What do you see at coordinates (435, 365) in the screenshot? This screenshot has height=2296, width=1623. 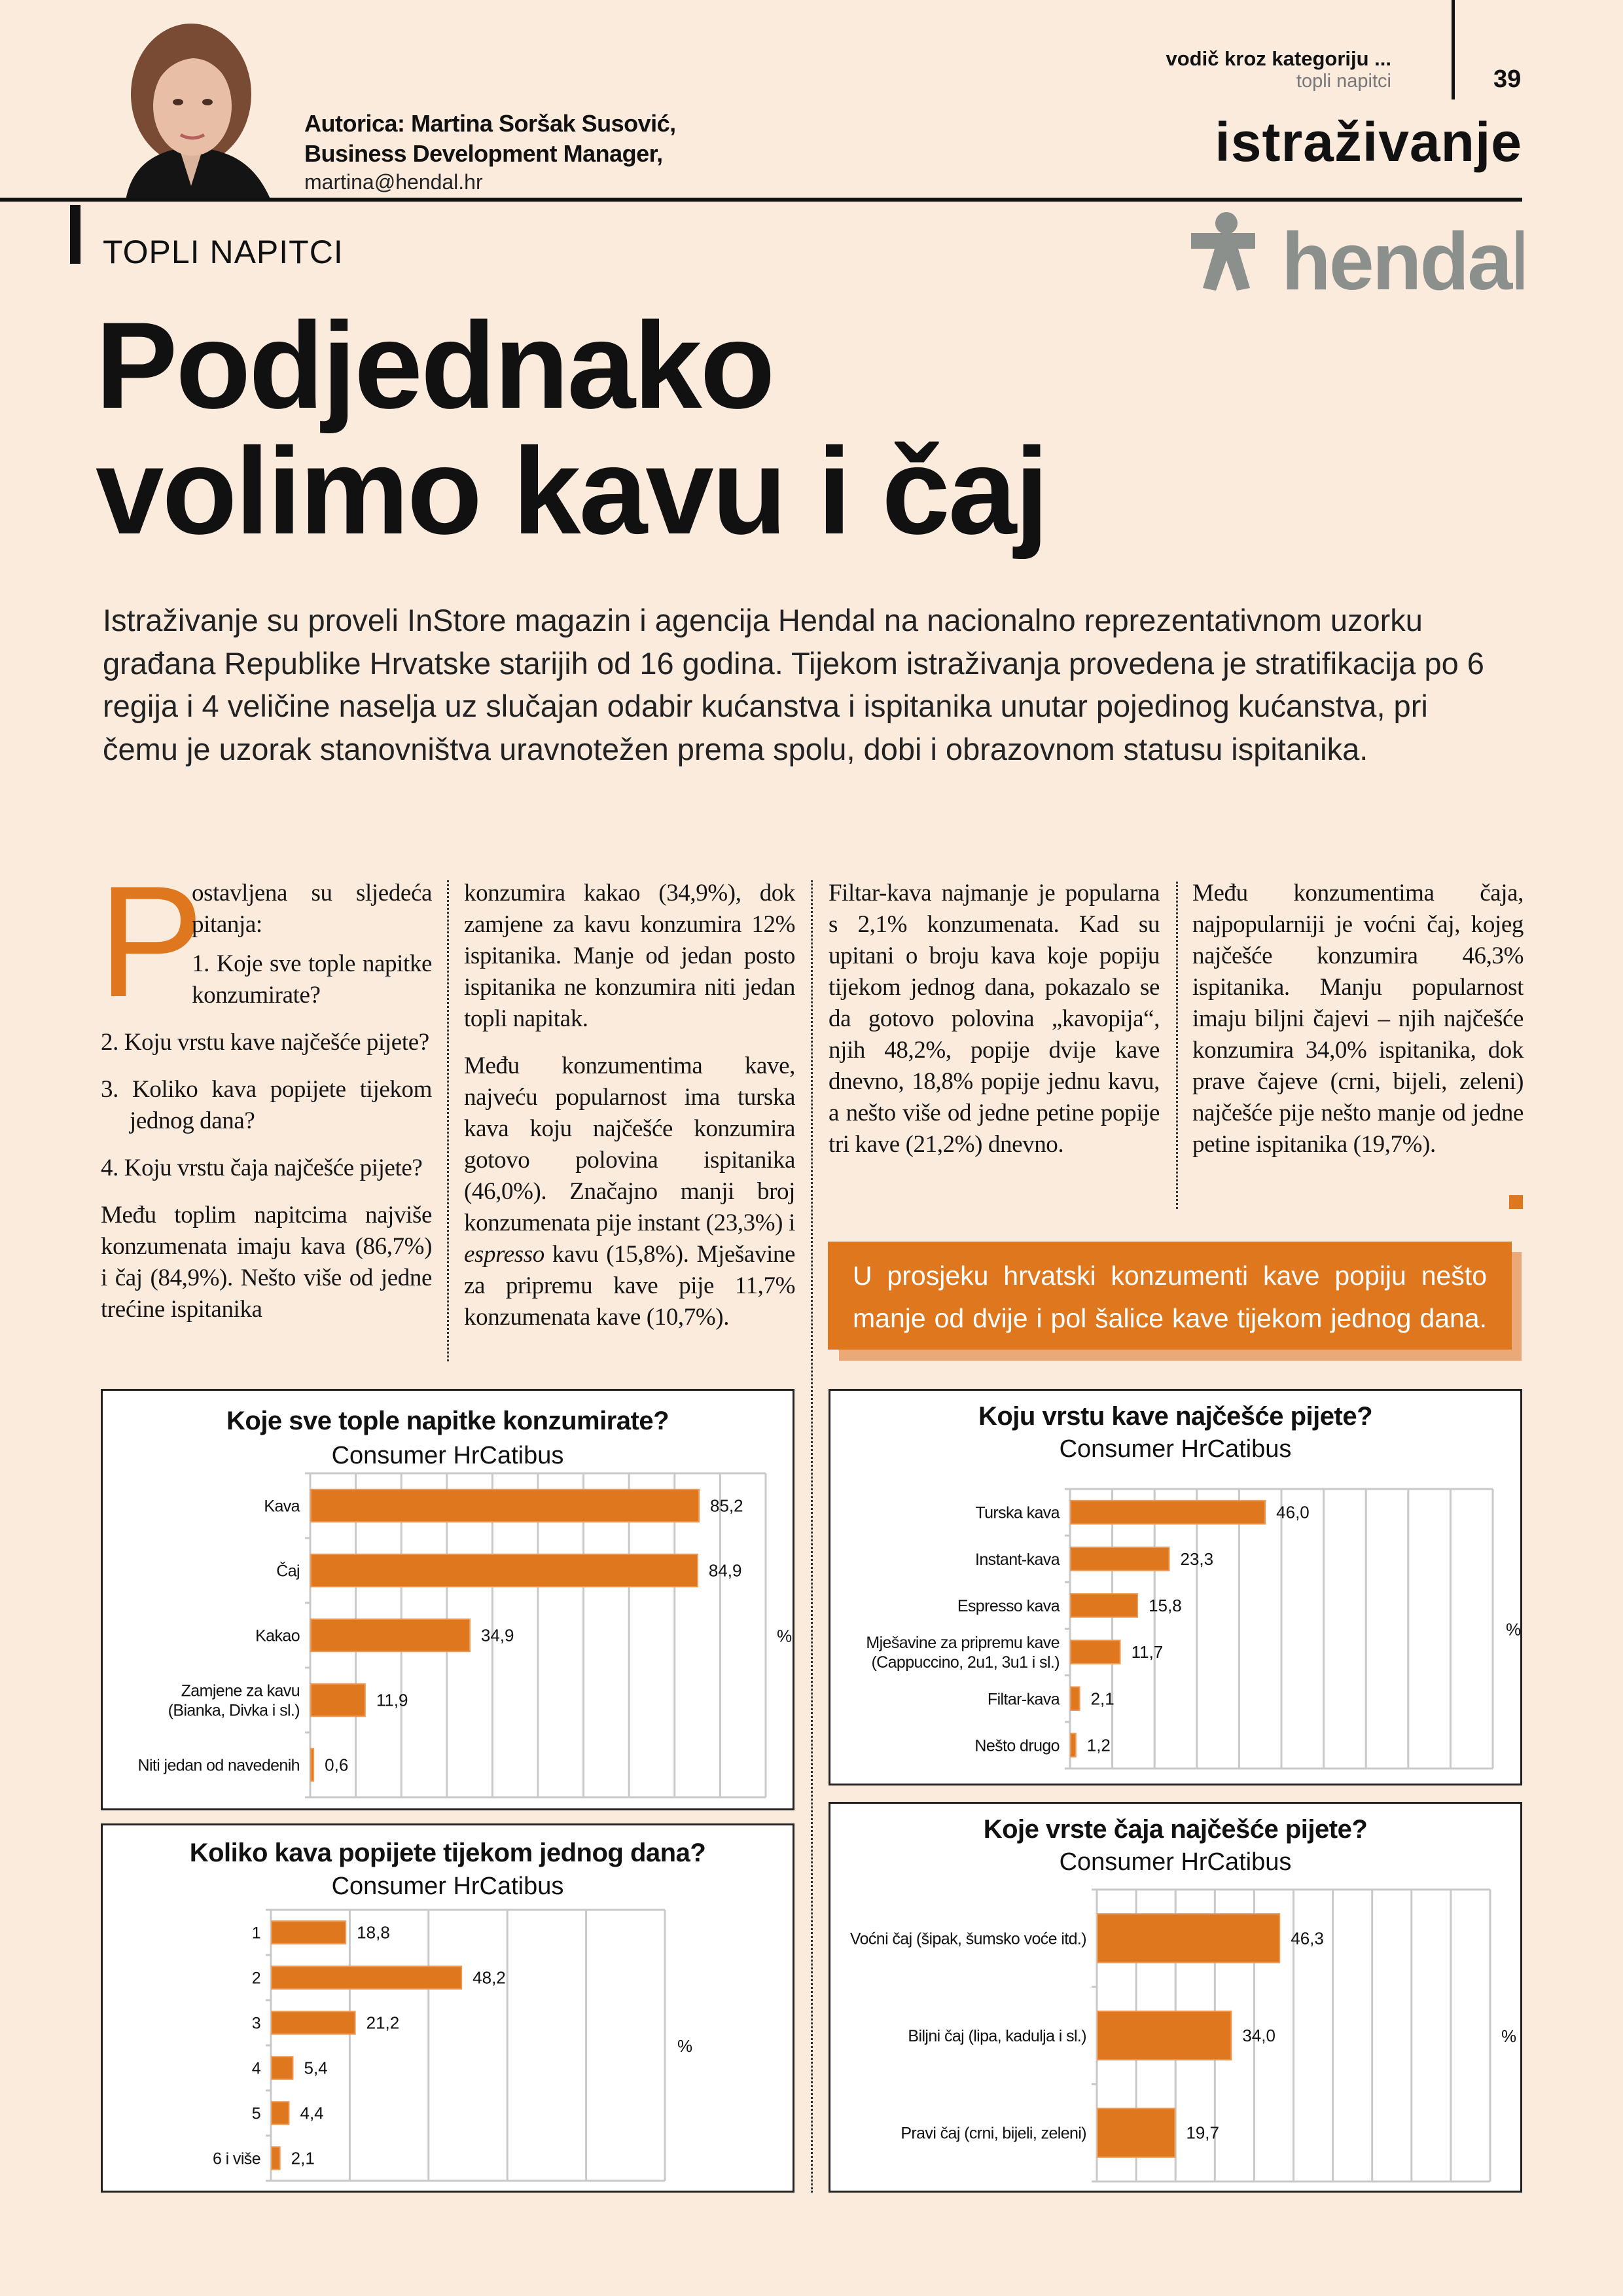 I see `headline-line-1: Podjednako` at bounding box center [435, 365].